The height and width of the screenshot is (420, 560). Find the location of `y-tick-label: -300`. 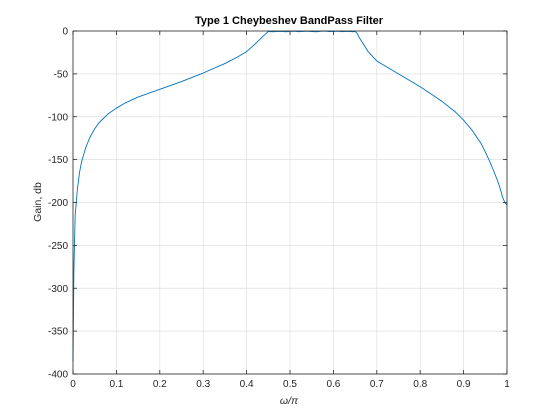

y-tick-label: -300 is located at coordinates (58, 289).